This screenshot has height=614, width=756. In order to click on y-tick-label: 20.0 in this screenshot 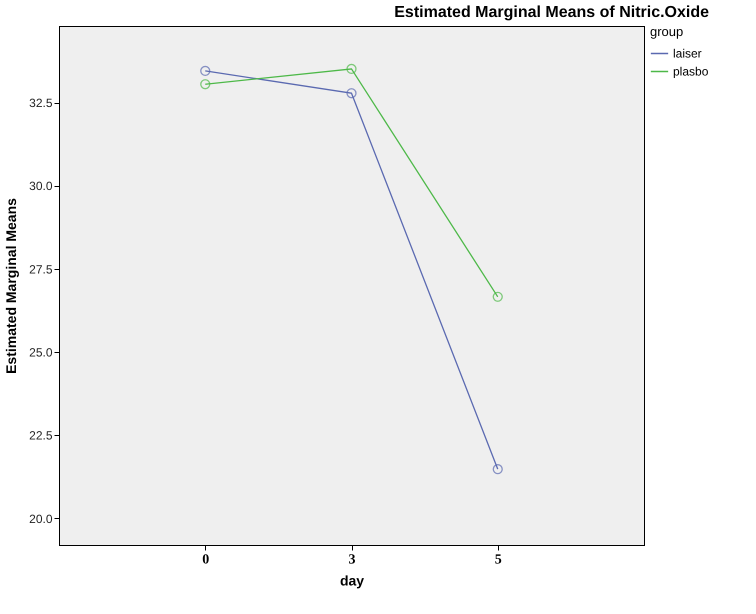, I will do `click(41, 519)`.